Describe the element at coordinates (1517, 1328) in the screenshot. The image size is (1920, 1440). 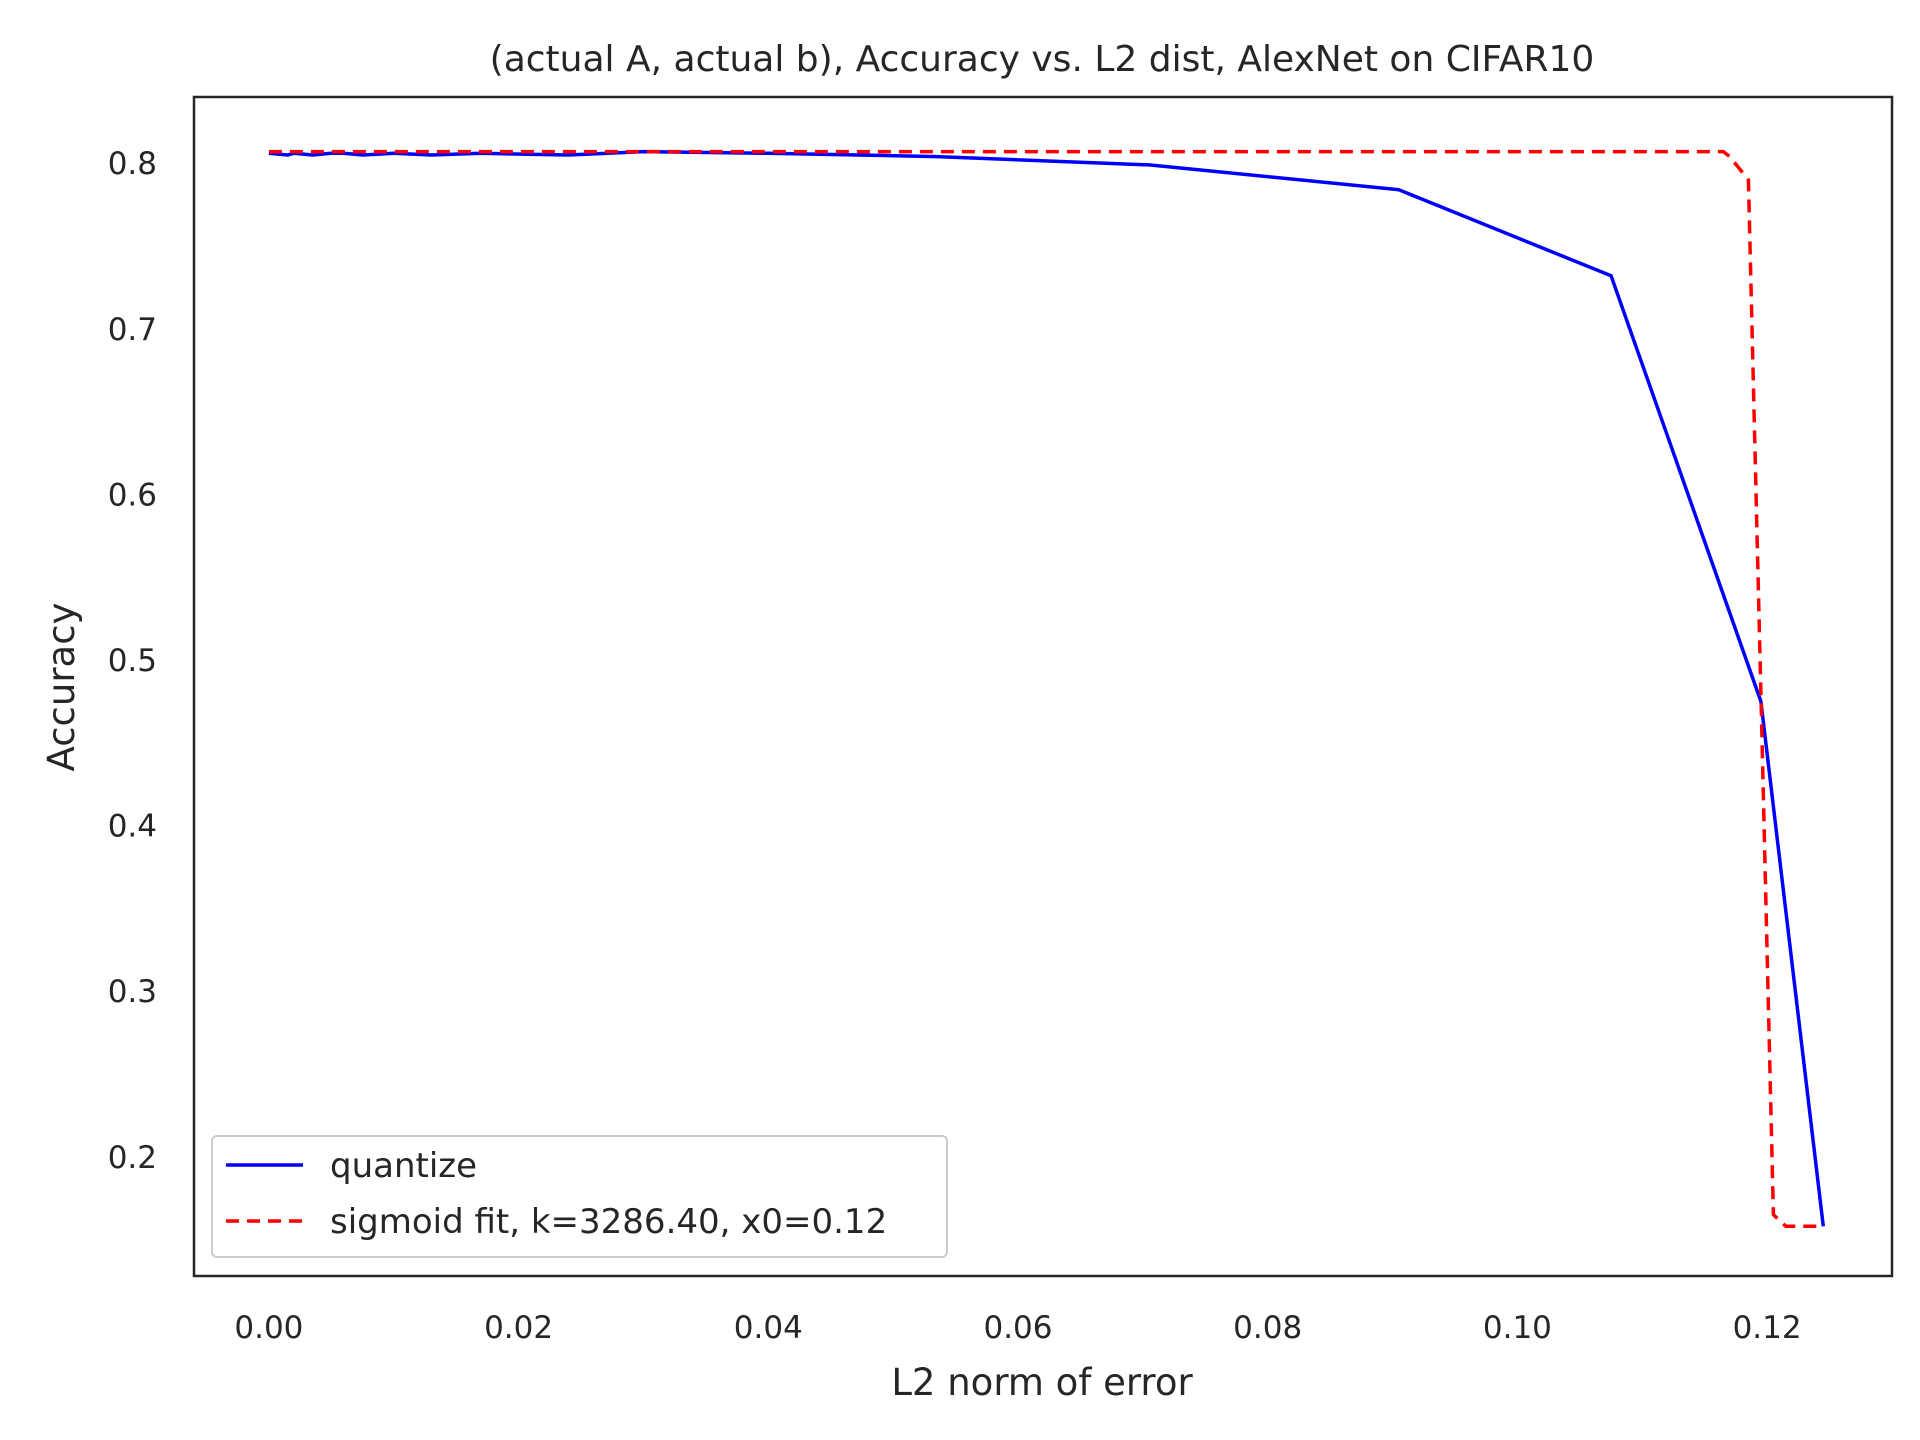
I see `x-tick-label: 0.10` at that location.